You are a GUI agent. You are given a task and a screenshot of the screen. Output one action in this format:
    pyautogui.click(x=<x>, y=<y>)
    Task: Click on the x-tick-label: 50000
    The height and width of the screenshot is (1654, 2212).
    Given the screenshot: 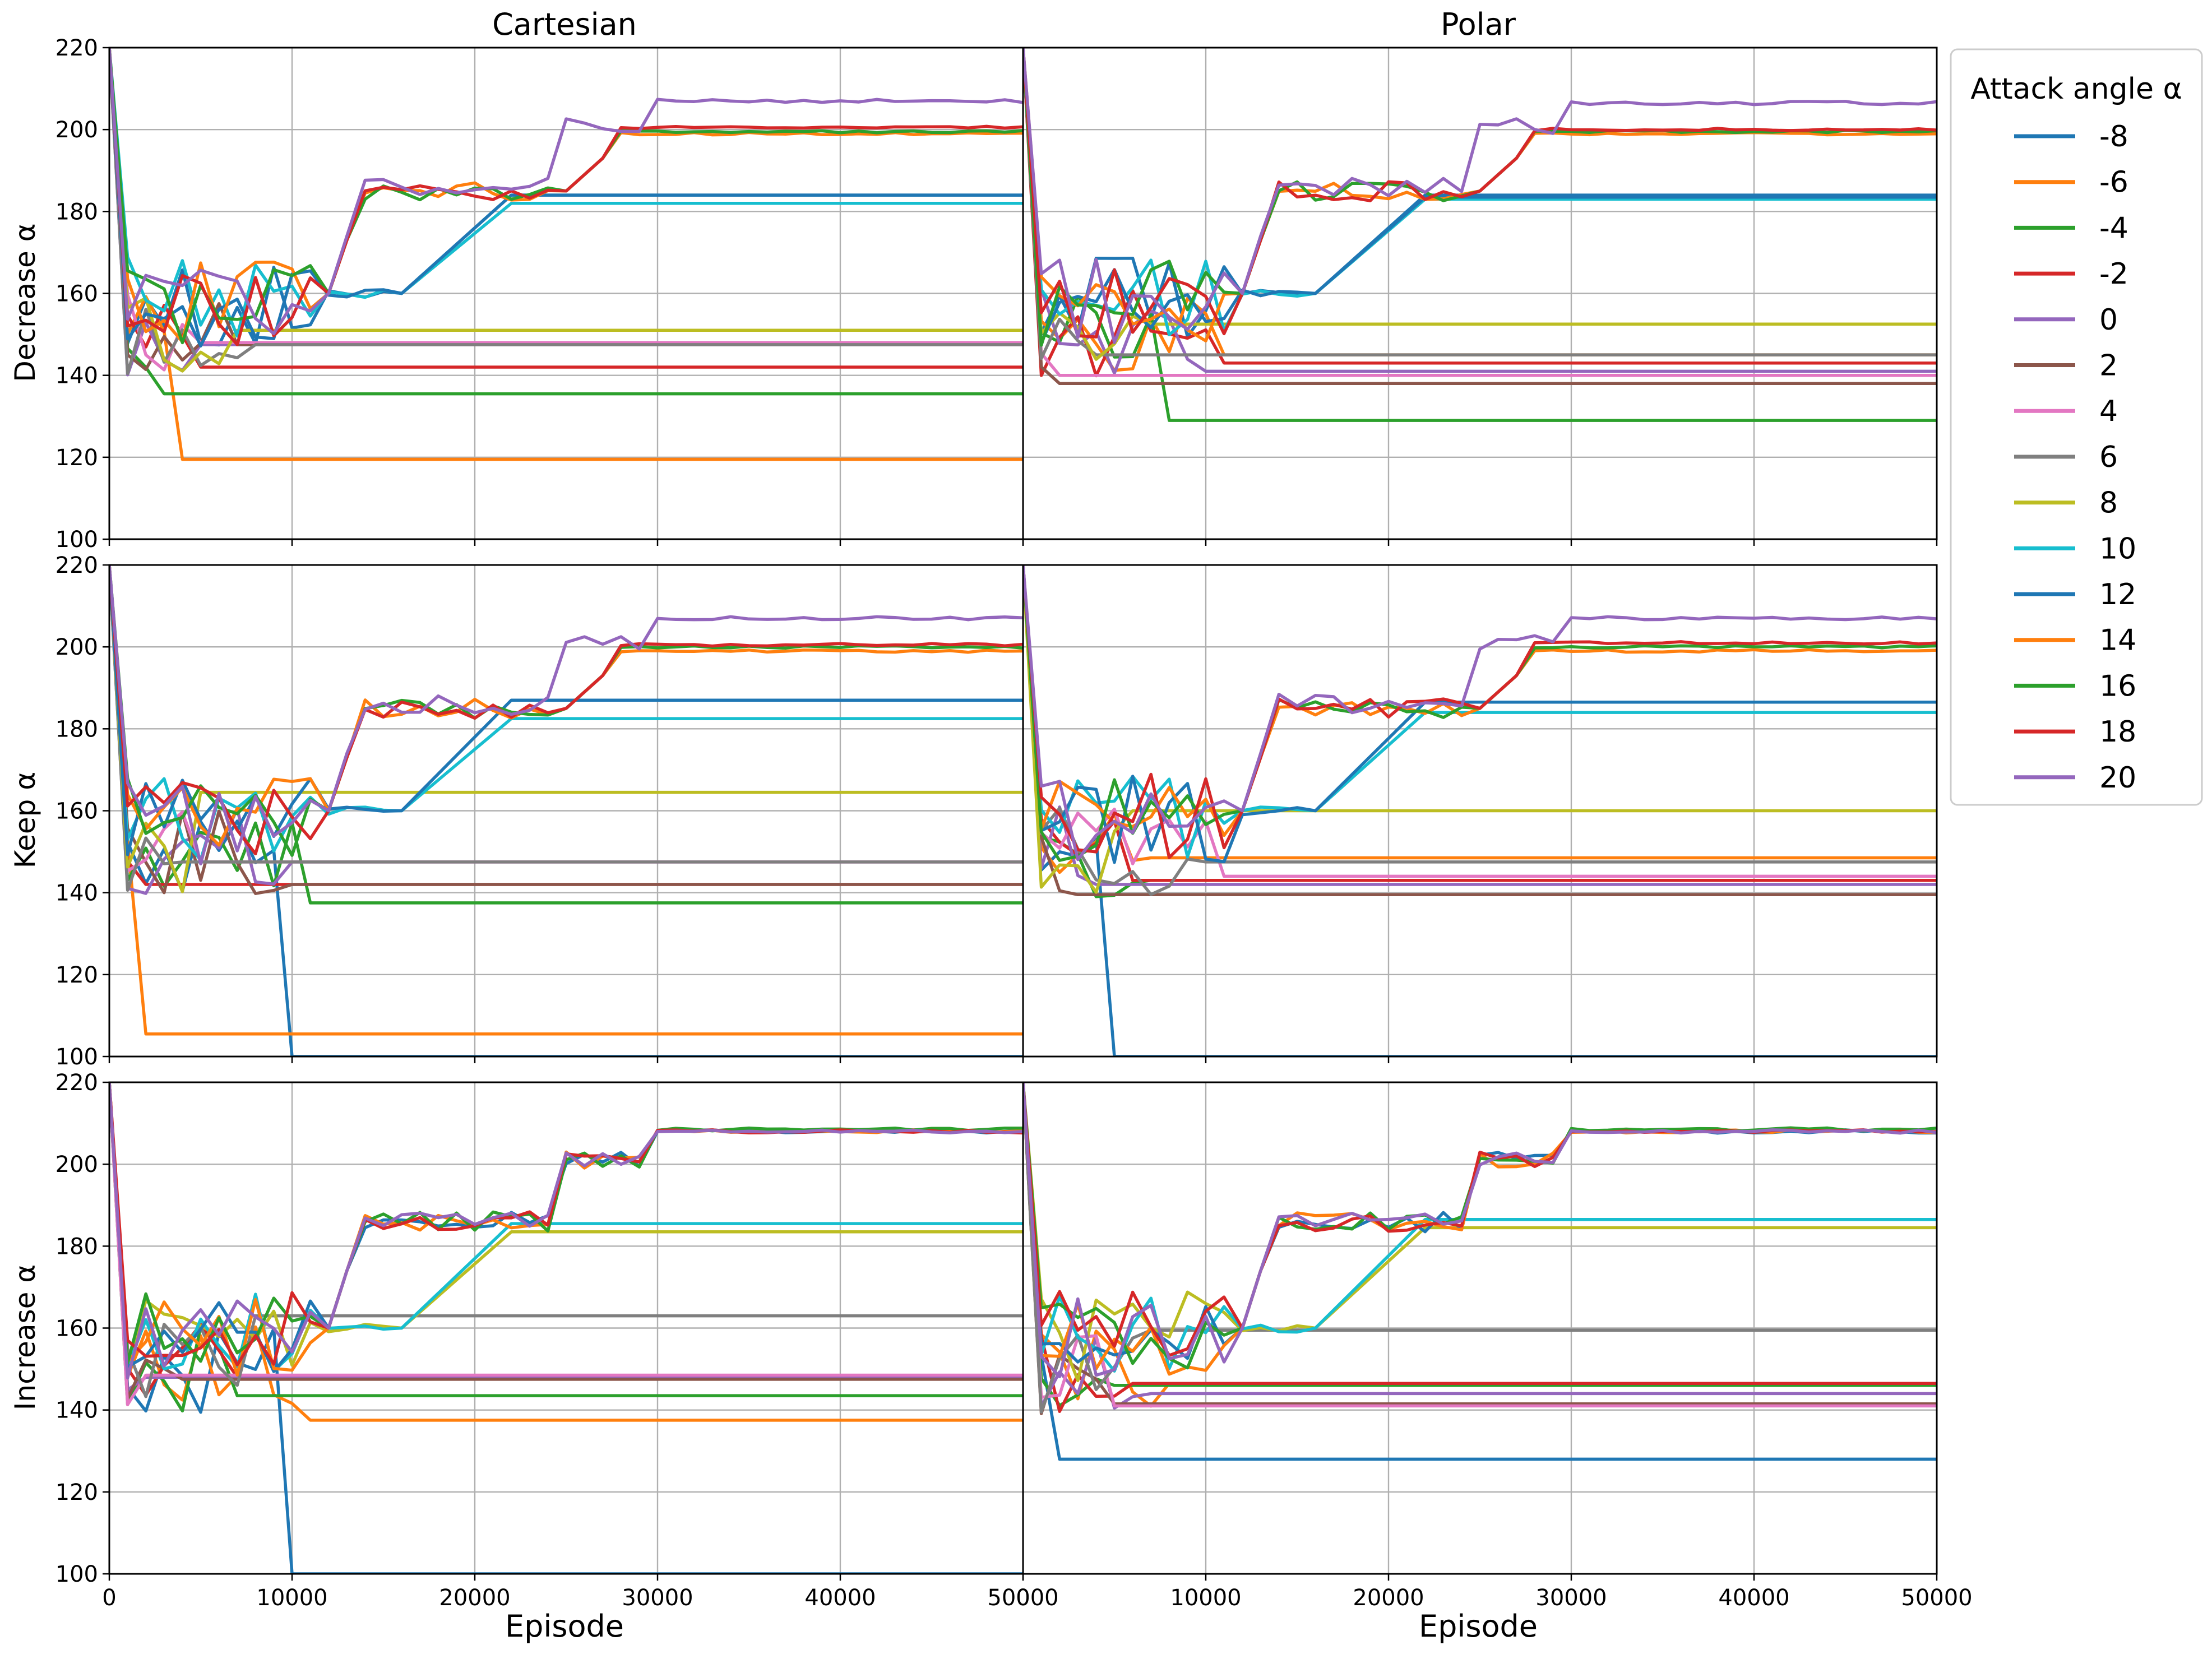 What is the action you would take?
    pyautogui.click(x=1023, y=1598)
    